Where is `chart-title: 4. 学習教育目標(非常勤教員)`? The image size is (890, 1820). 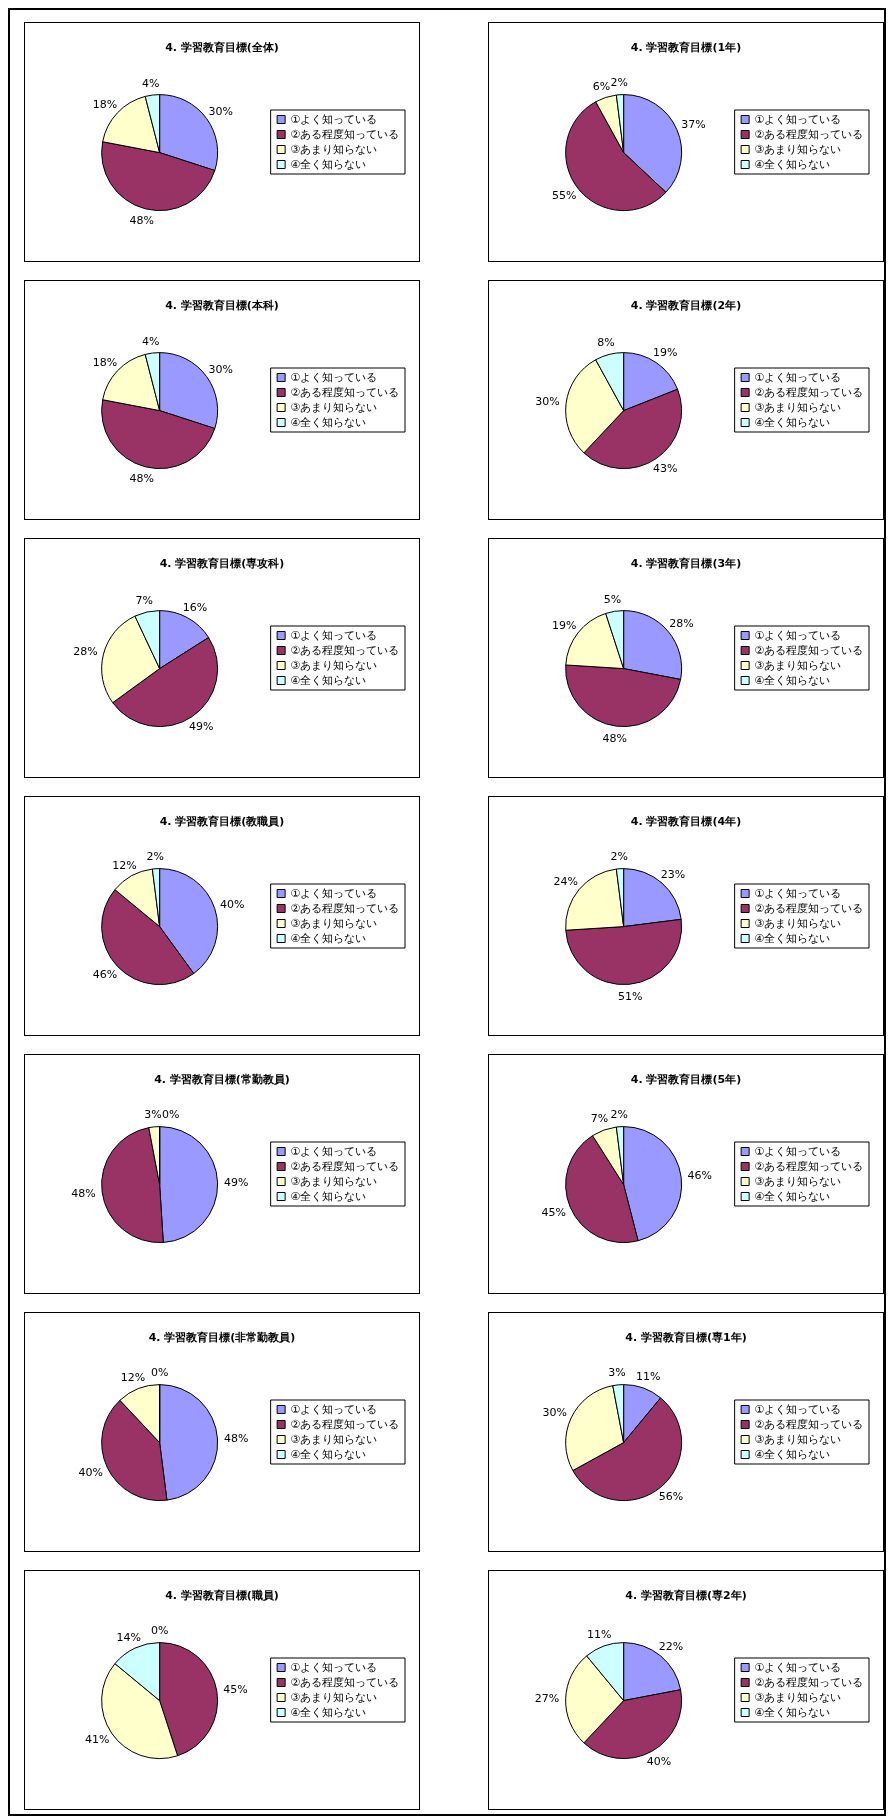 chart-title: 4. 学習教育目標(非常勤教員) is located at coordinates (222, 1337).